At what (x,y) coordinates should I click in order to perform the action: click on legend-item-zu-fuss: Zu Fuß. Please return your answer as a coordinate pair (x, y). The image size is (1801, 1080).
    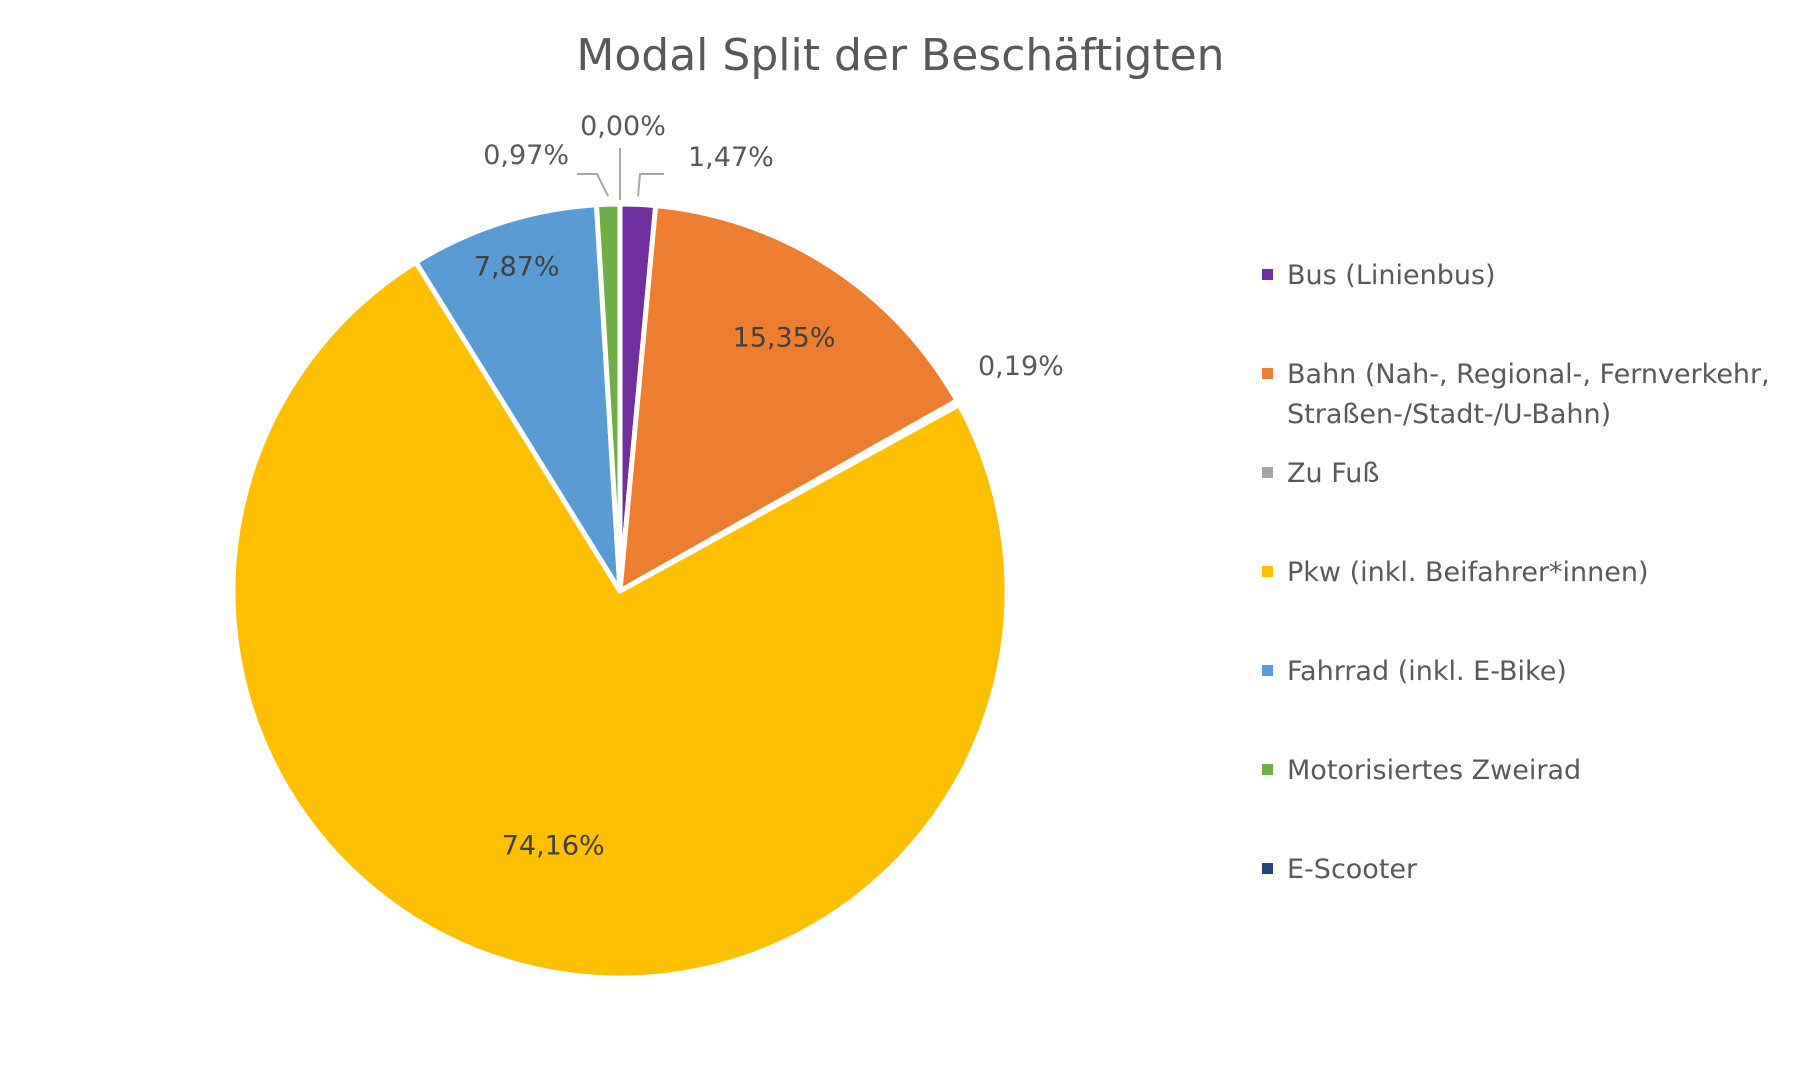
    Looking at the image, I should click on (1522, 474).